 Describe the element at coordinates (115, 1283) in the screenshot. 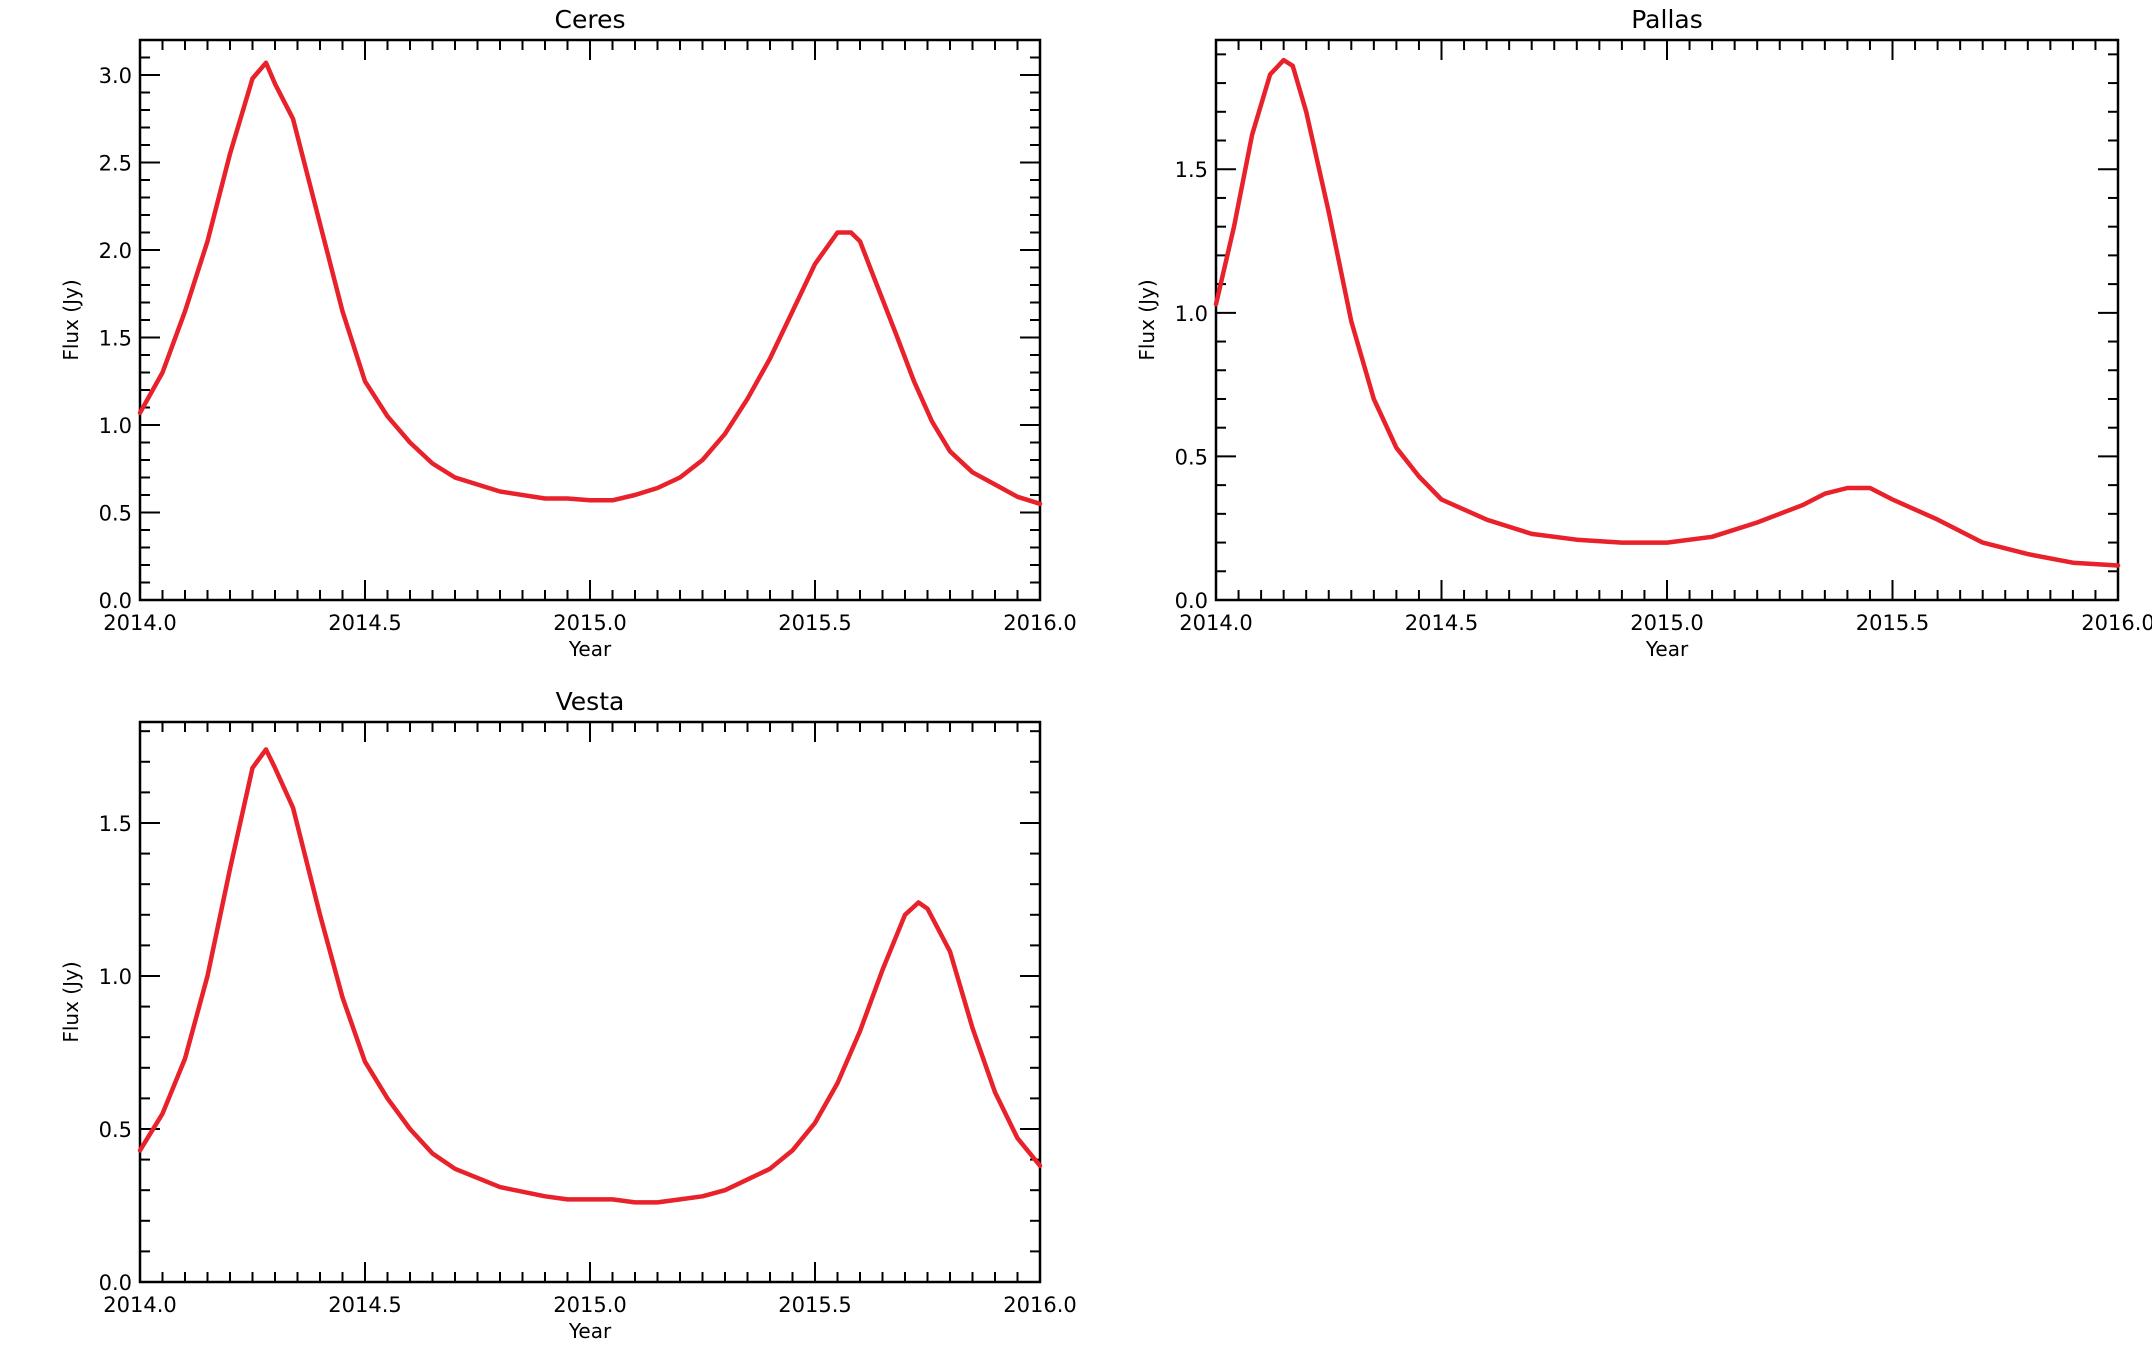

I see `vesta-y-tick-label: 0.0` at that location.